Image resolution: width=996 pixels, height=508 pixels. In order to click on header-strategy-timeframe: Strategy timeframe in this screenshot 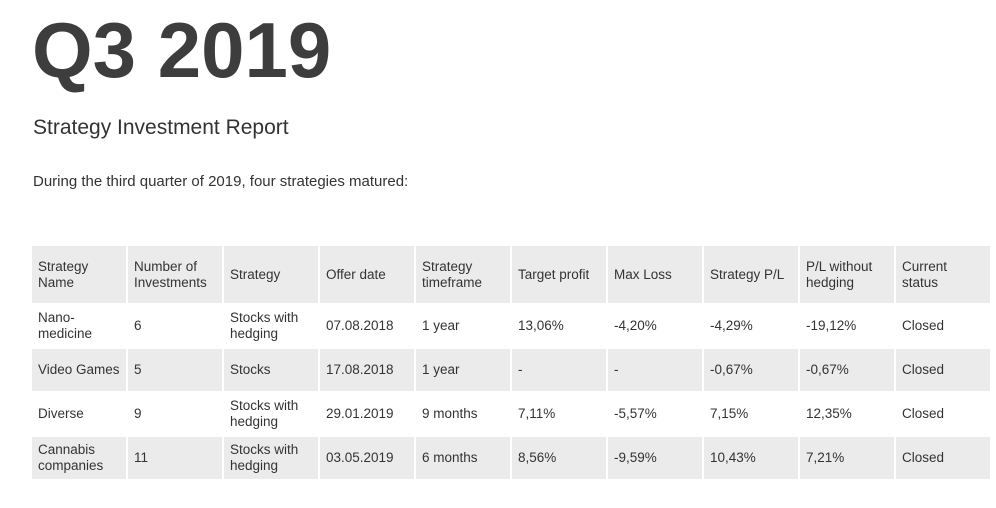, I will do `click(463, 274)`.